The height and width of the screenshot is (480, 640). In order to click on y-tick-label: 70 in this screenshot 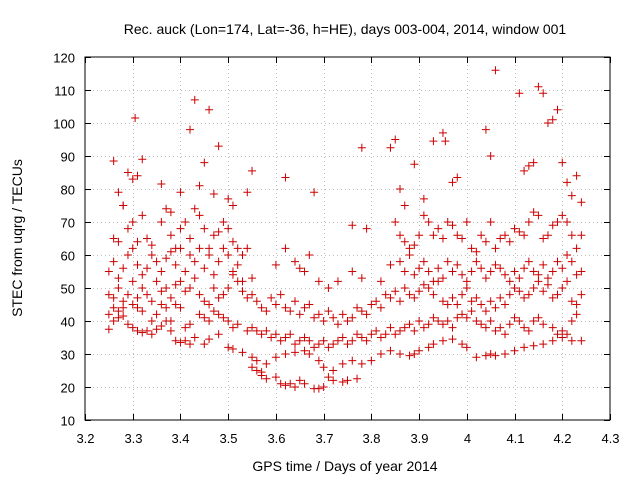, I will do `click(68, 223)`.